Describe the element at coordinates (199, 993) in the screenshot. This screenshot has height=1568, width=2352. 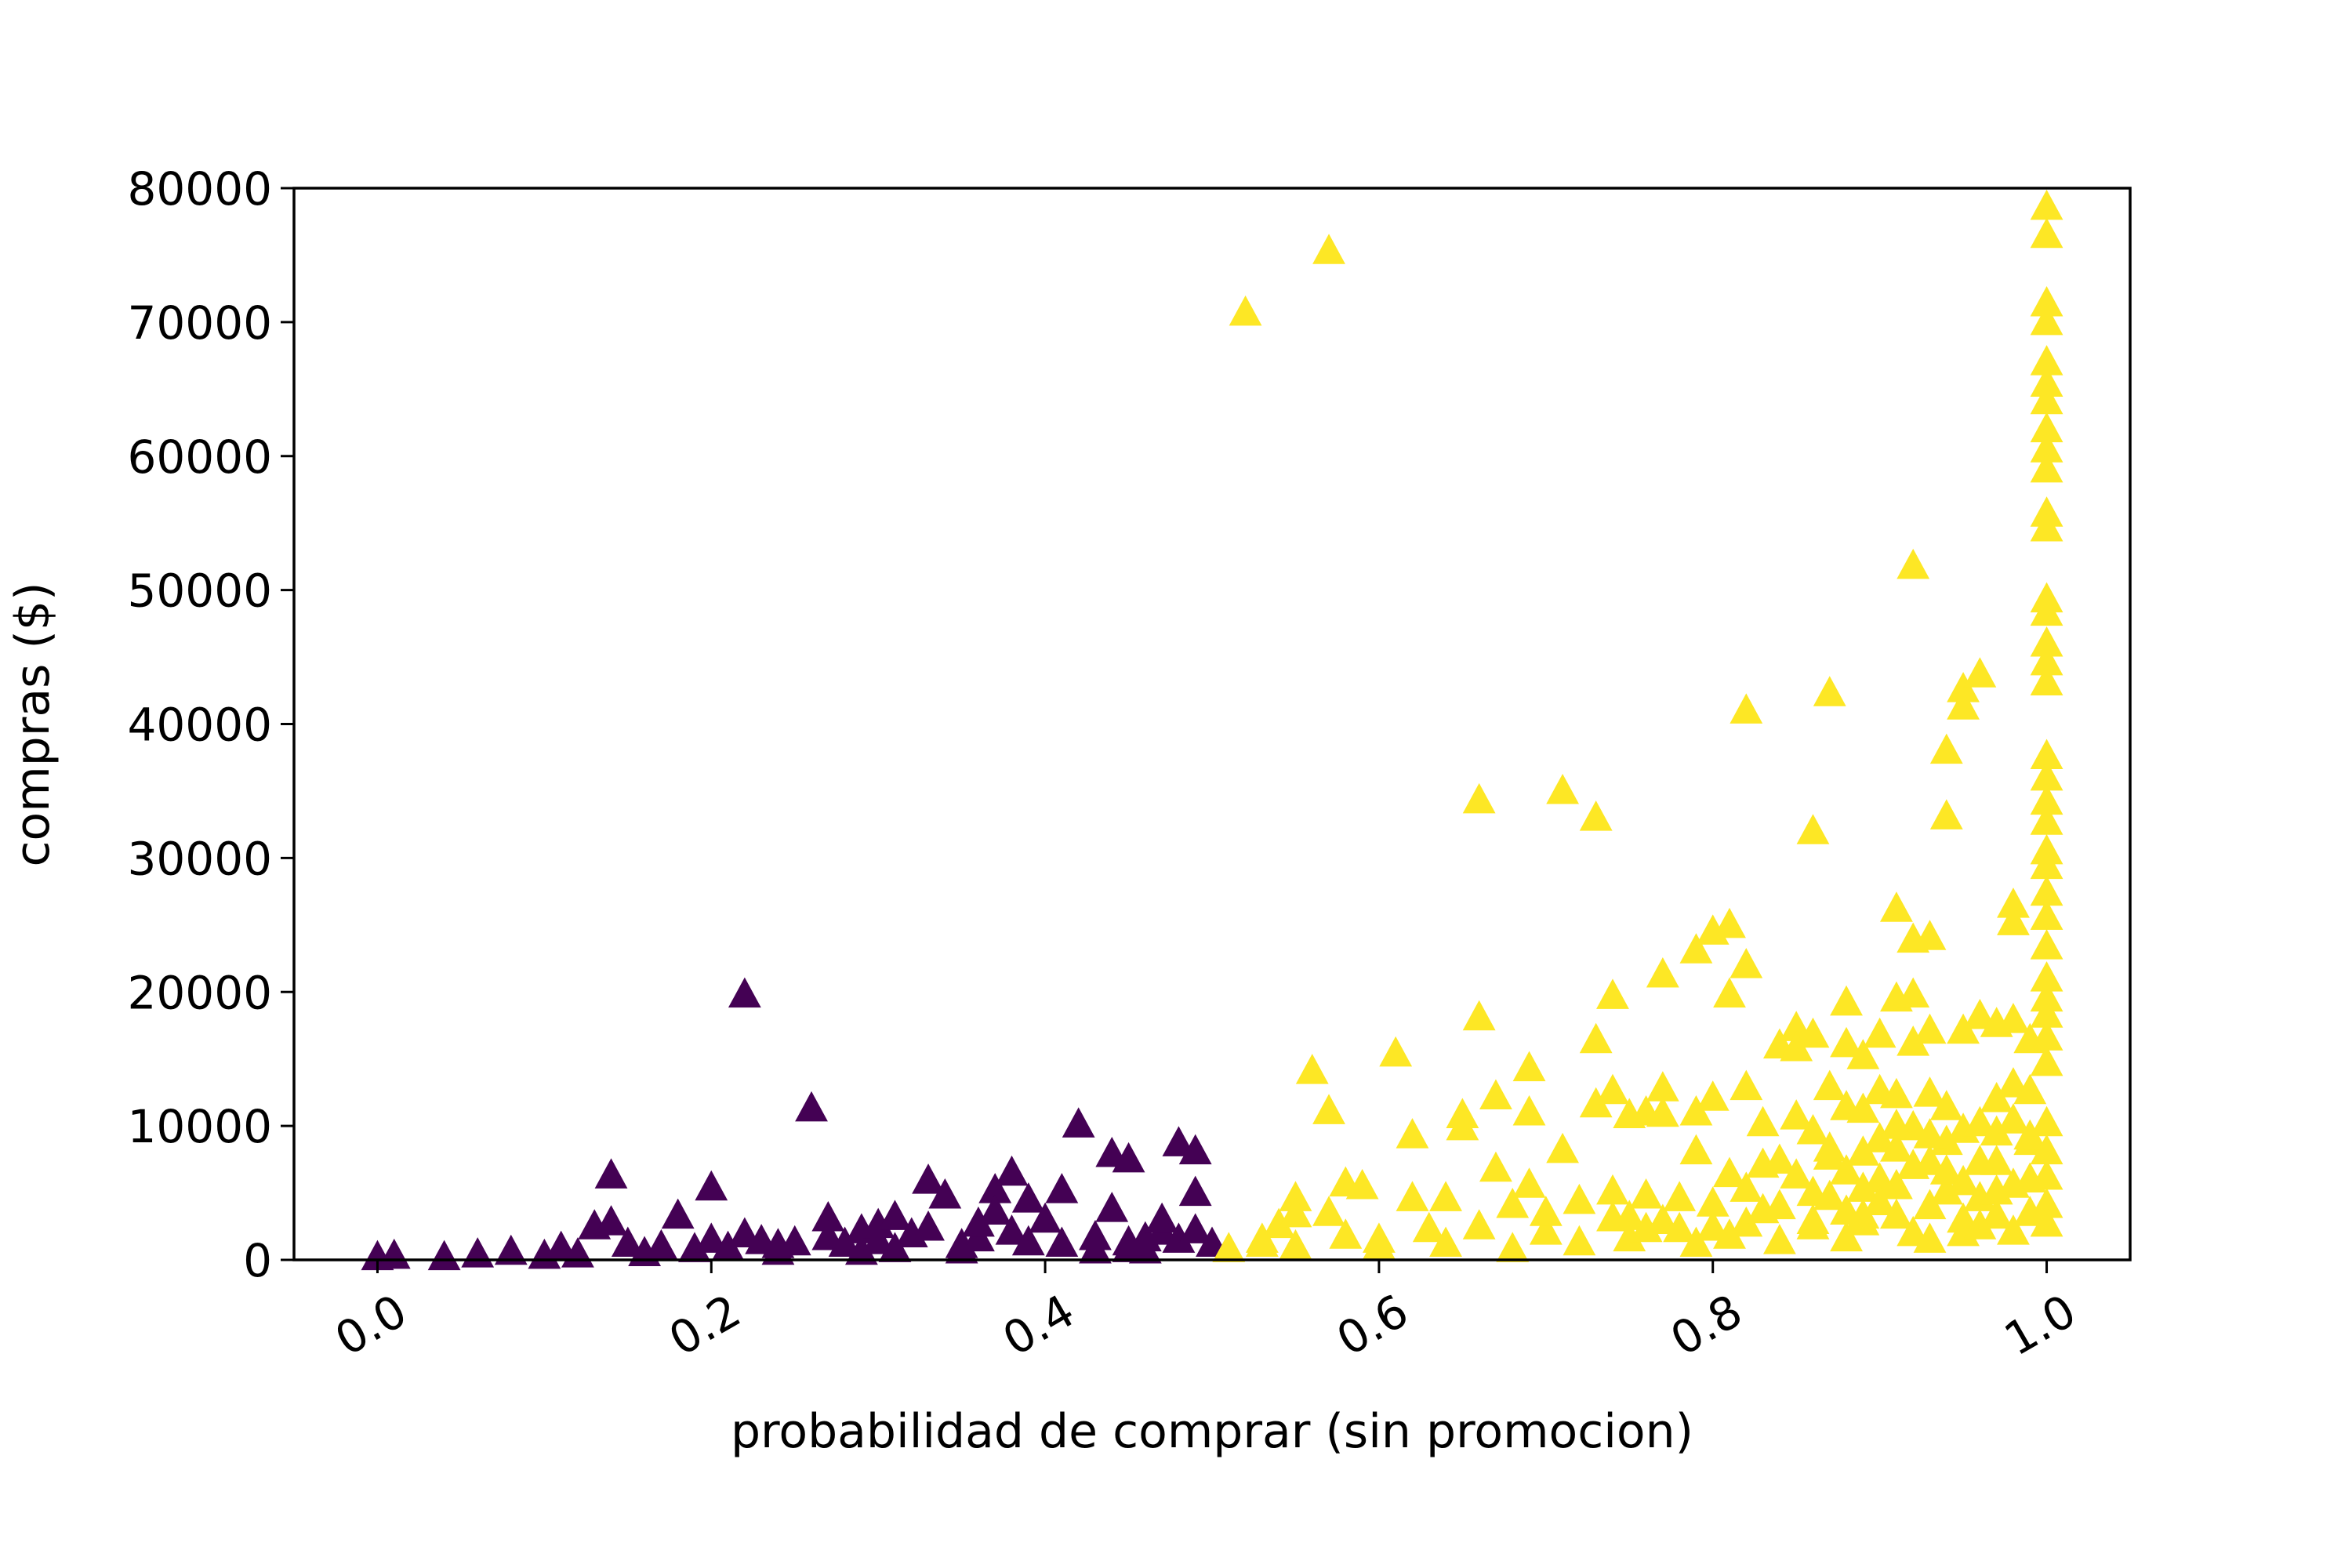
I see `y-tick-label: 20000` at that location.